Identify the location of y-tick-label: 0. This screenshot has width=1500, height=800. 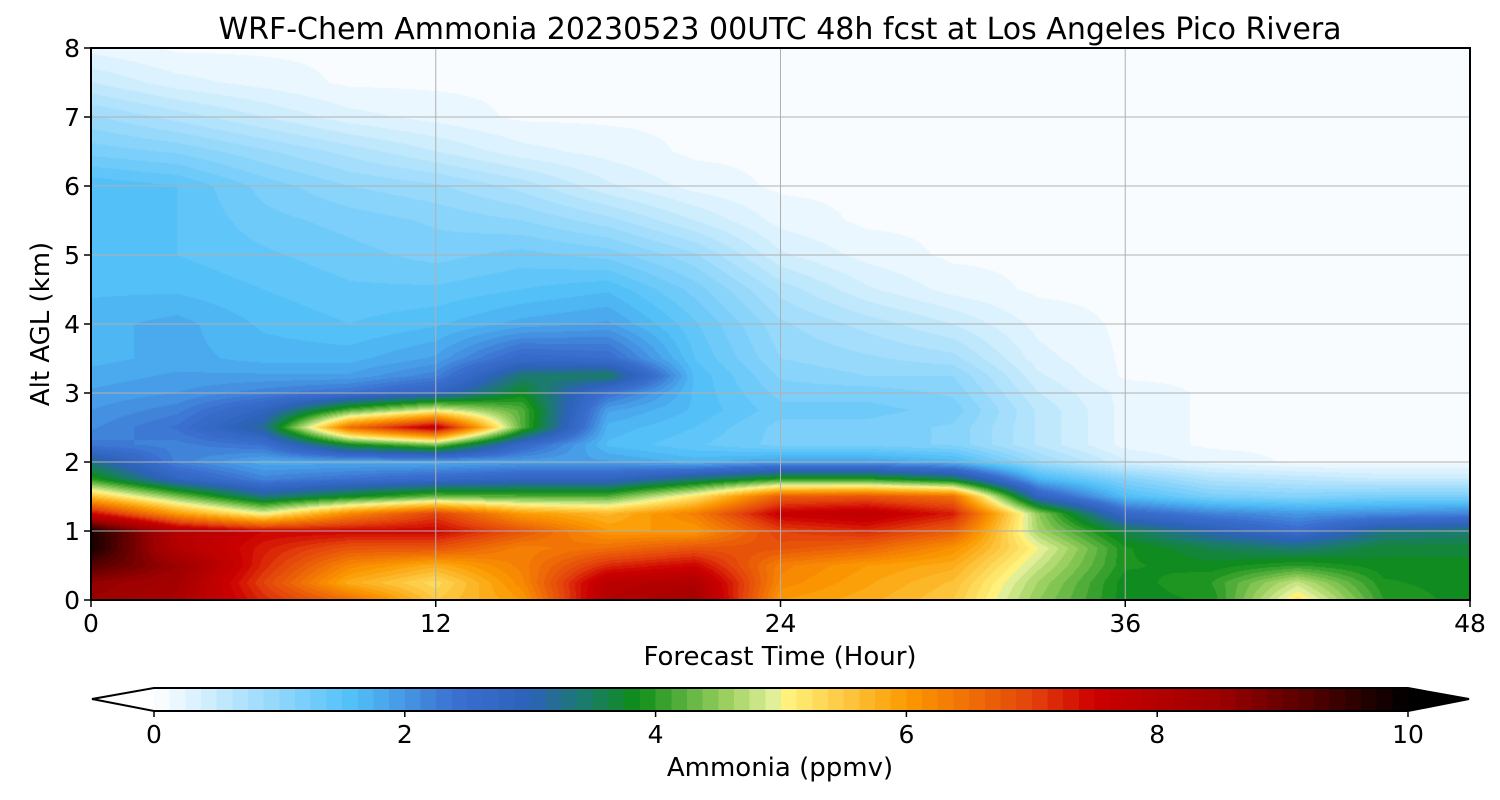
(72, 600).